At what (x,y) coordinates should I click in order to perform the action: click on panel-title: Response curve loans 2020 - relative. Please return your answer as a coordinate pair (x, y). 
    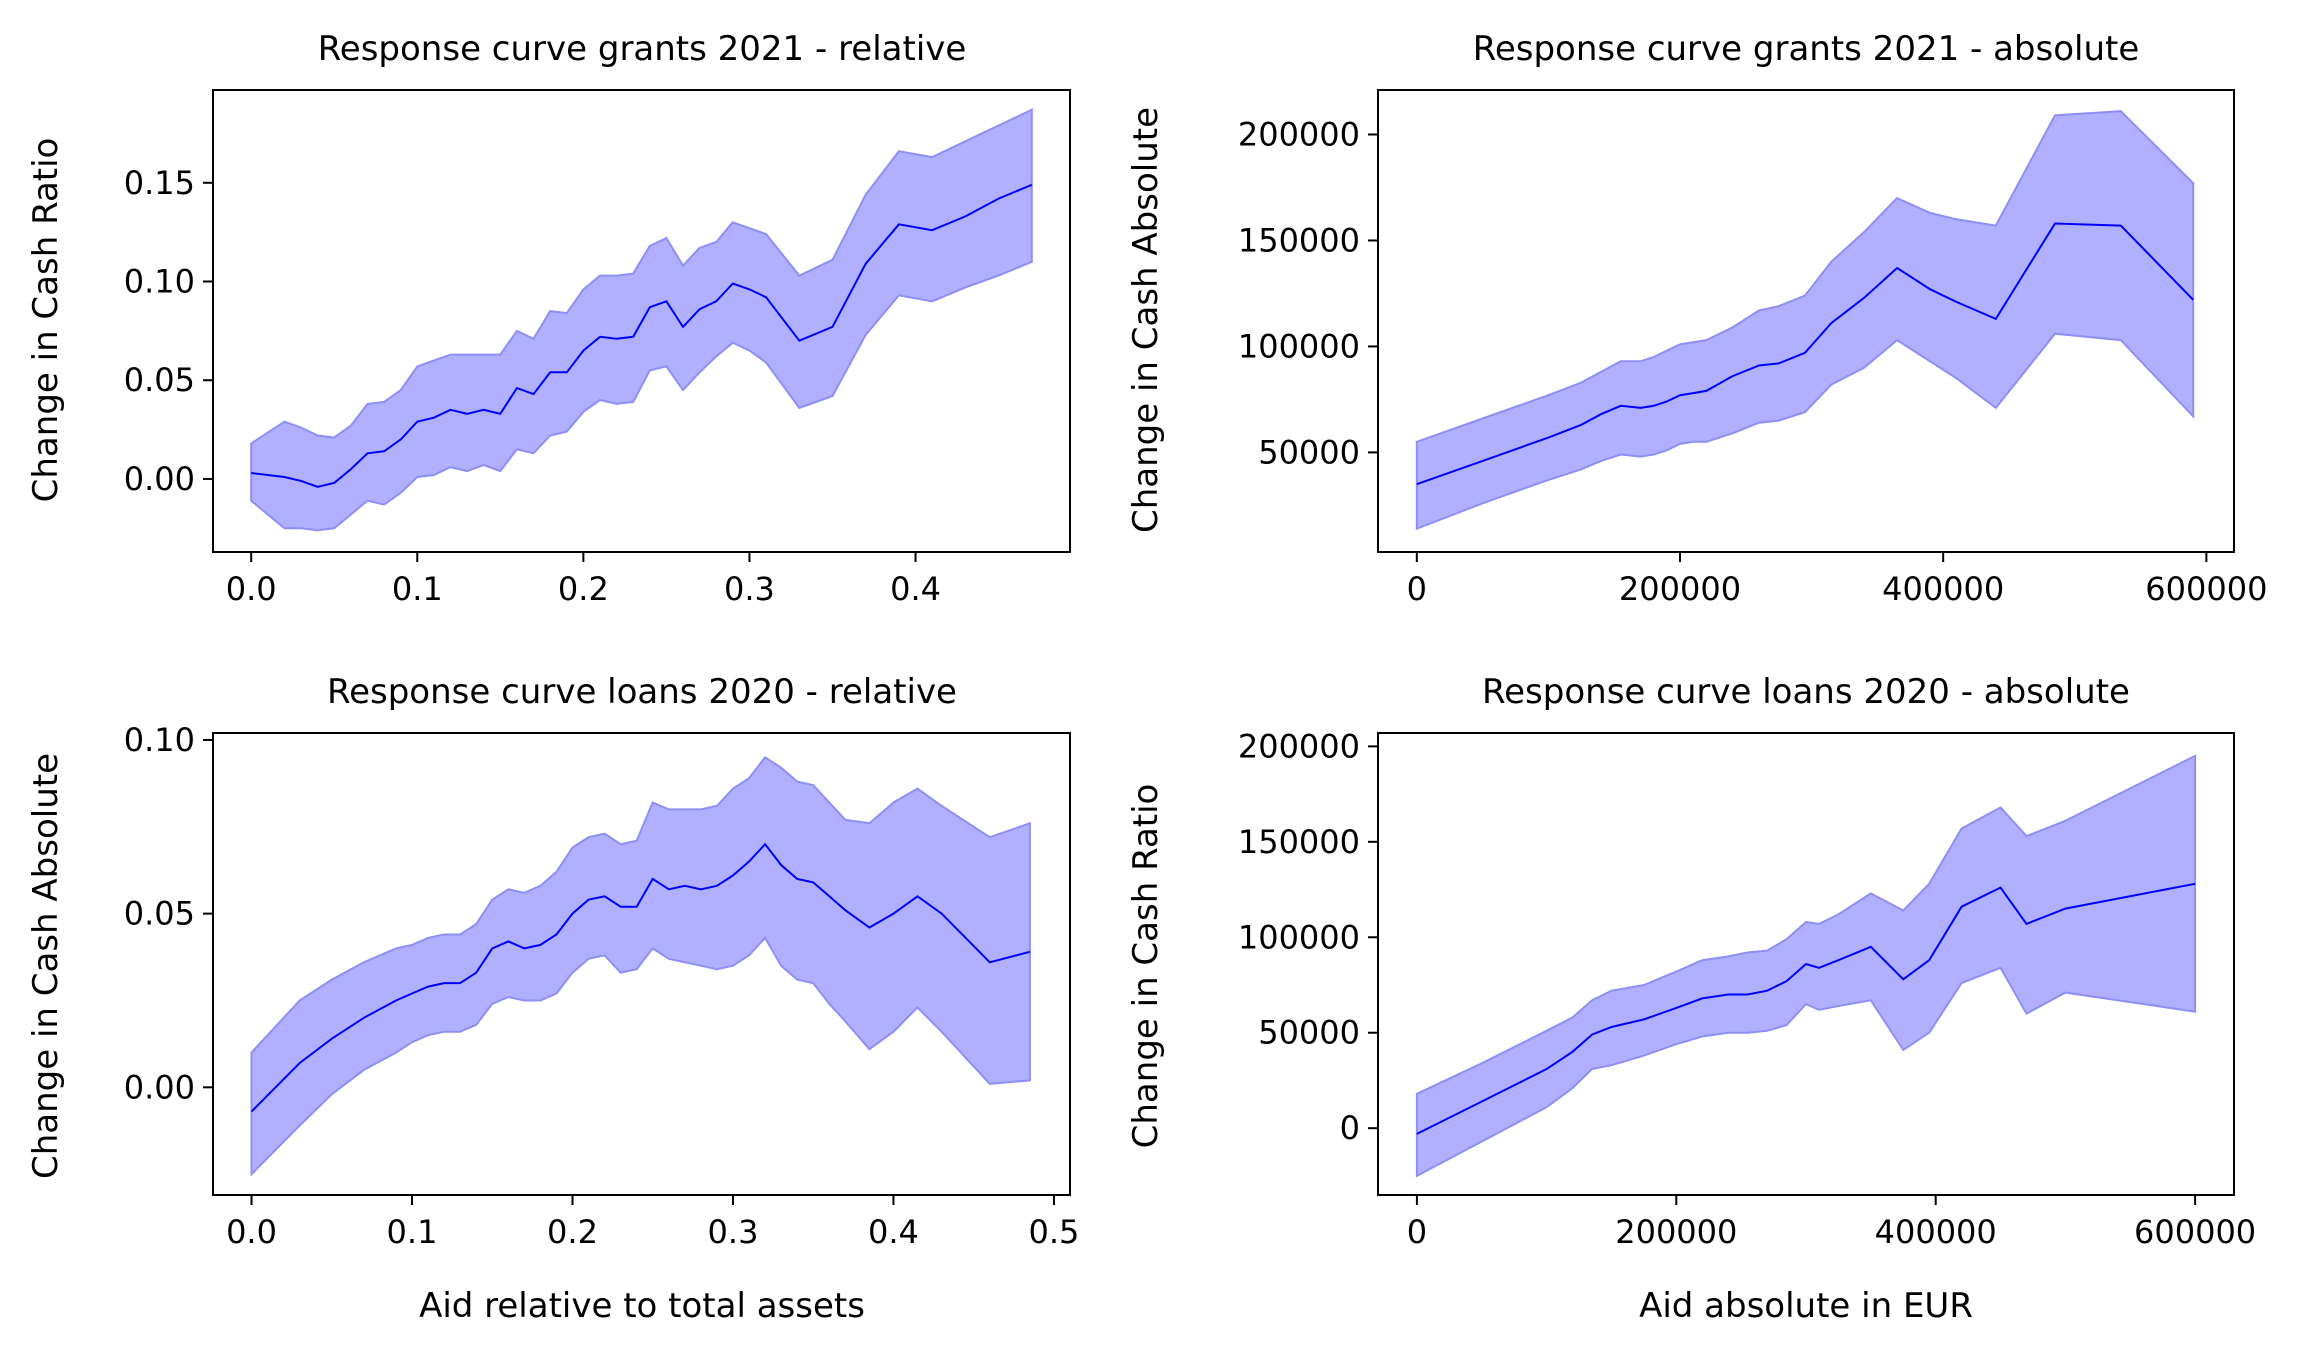
    Looking at the image, I should click on (642, 692).